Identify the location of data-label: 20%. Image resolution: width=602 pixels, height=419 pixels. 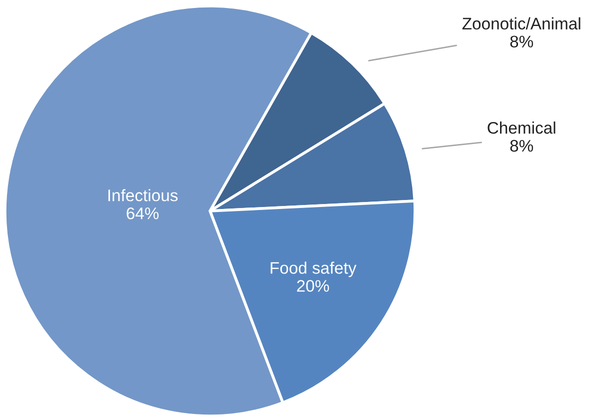
(313, 286).